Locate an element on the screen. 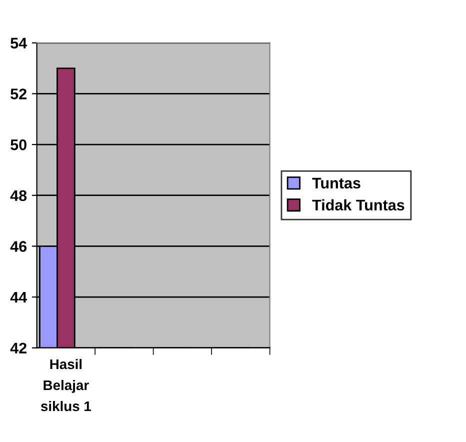 This screenshot has width=466, height=442. y-tick-label: 44 is located at coordinates (19, 297).